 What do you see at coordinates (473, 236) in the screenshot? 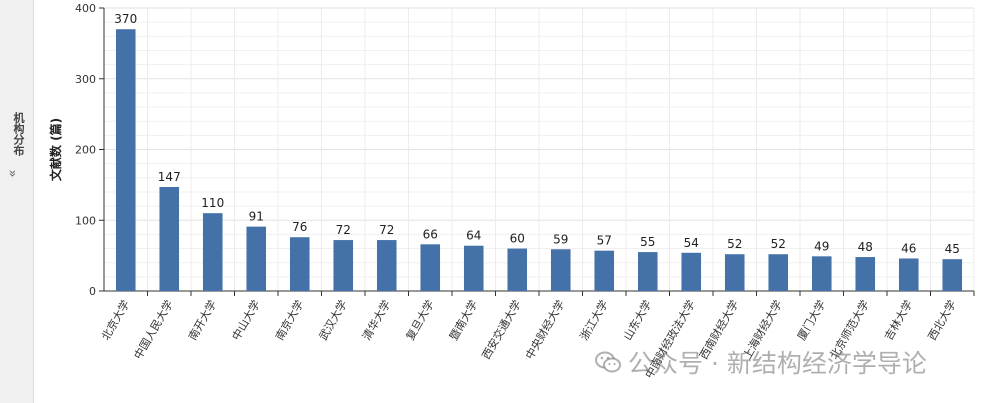
I see `data-label: 64` at bounding box center [473, 236].